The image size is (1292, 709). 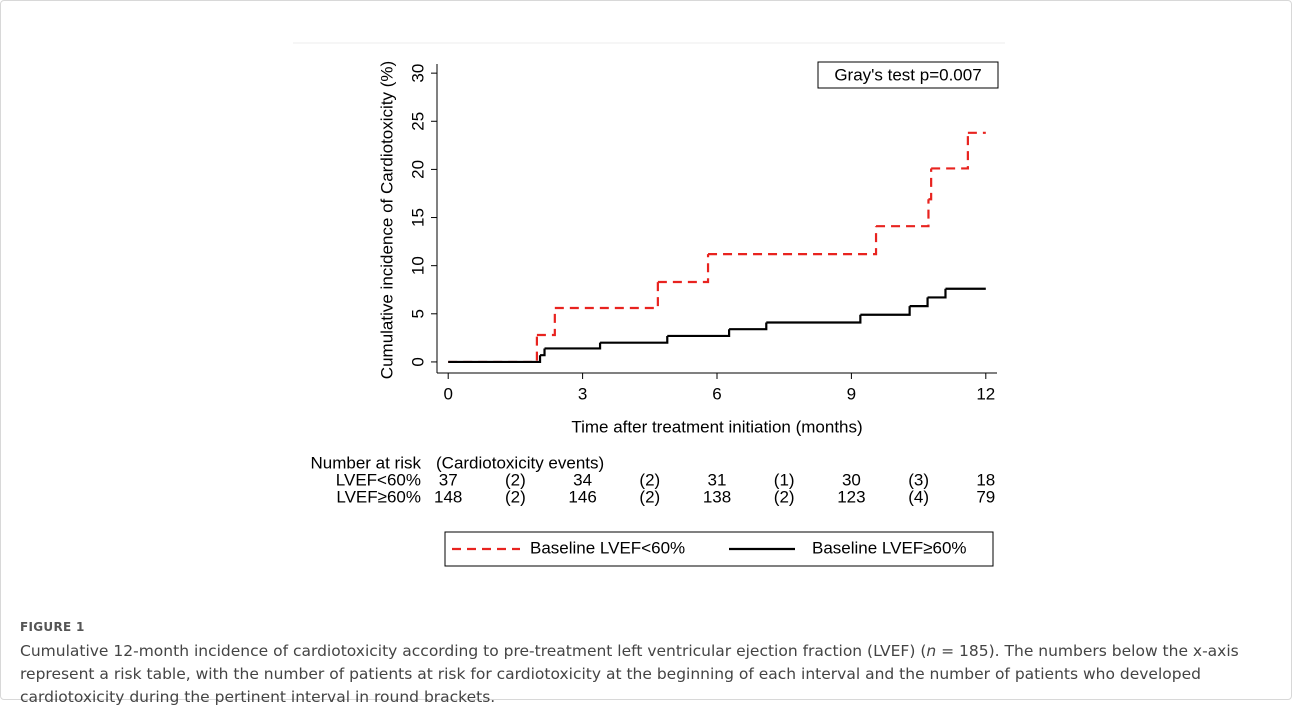 I want to click on risk-events: (4), so click(x=918, y=496).